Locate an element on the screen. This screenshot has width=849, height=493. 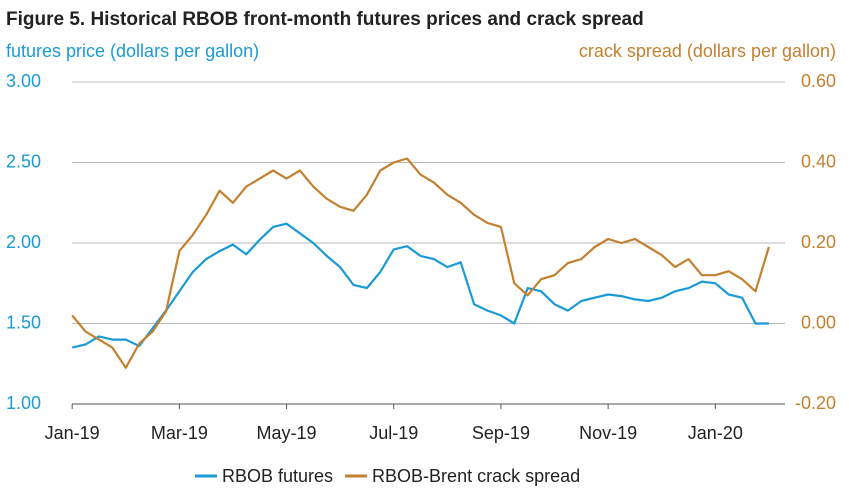
y-tick-label: 2.00 is located at coordinates (23, 242).